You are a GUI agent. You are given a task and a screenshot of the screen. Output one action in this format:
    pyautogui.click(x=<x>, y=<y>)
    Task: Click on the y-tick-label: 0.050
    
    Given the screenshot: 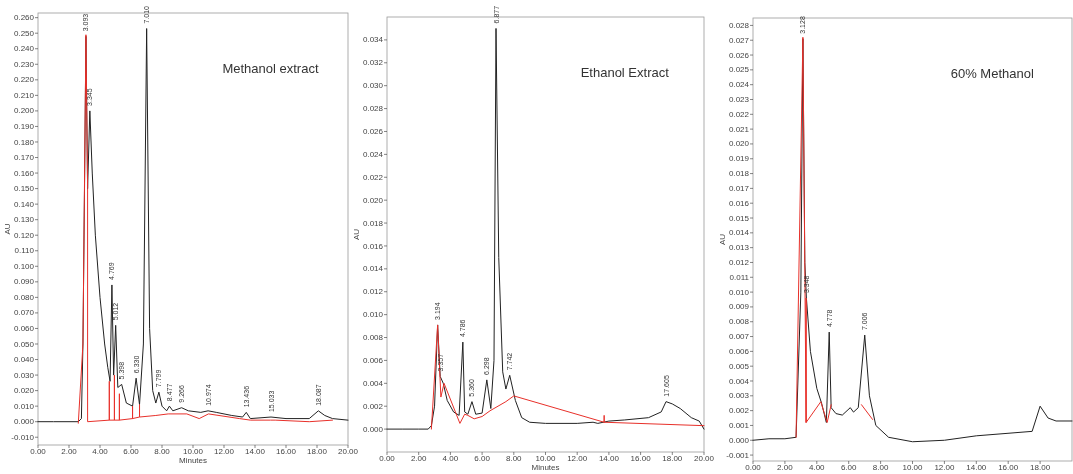 What is the action you would take?
    pyautogui.click(x=24, y=344)
    